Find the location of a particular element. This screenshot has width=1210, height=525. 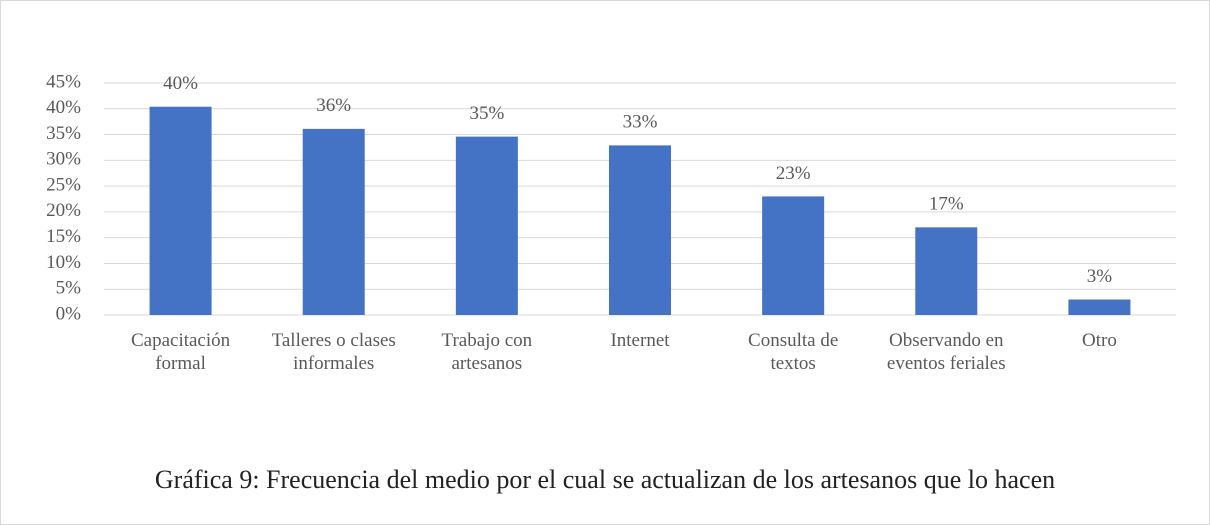

x-tick-label: Trabajo con artesanos is located at coordinates (487, 352).